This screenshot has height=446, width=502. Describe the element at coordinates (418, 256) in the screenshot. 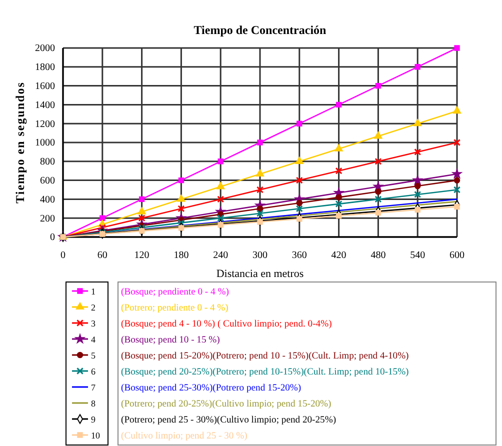

I see `x-tick-label: 540` at that location.